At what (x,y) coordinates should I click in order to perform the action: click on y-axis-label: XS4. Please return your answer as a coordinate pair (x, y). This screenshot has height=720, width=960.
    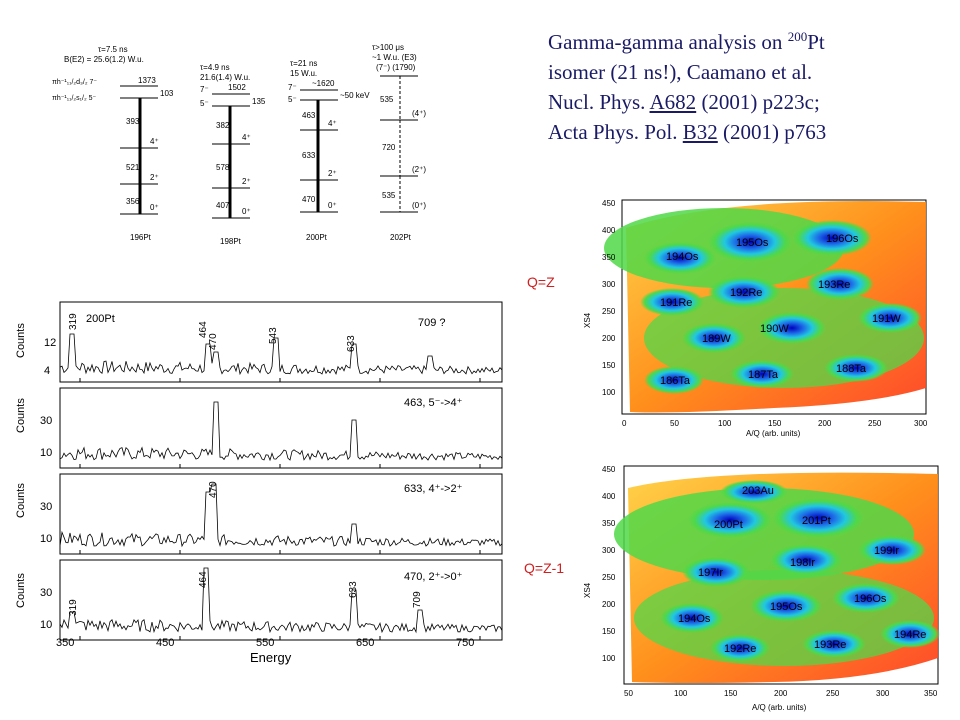
    Looking at the image, I should click on (587, 320).